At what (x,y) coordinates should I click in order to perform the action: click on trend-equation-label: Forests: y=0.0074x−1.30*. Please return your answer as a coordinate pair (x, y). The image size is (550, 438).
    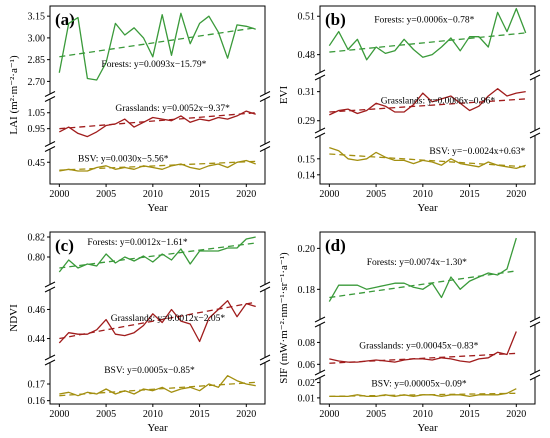
    Looking at the image, I should click on (417, 263).